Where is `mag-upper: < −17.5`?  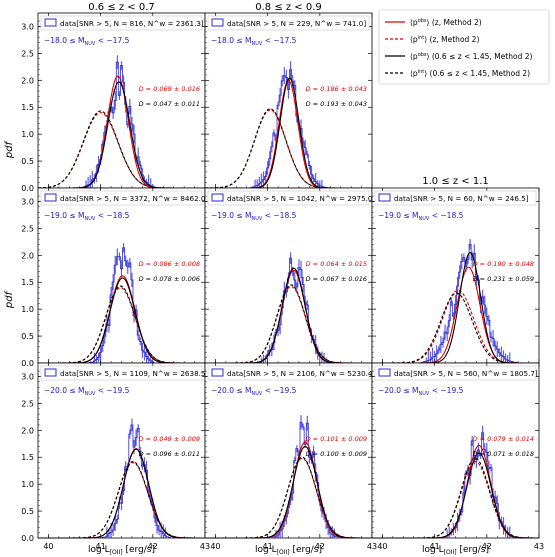 mag-upper: < −17.5 is located at coordinates (279, 40).